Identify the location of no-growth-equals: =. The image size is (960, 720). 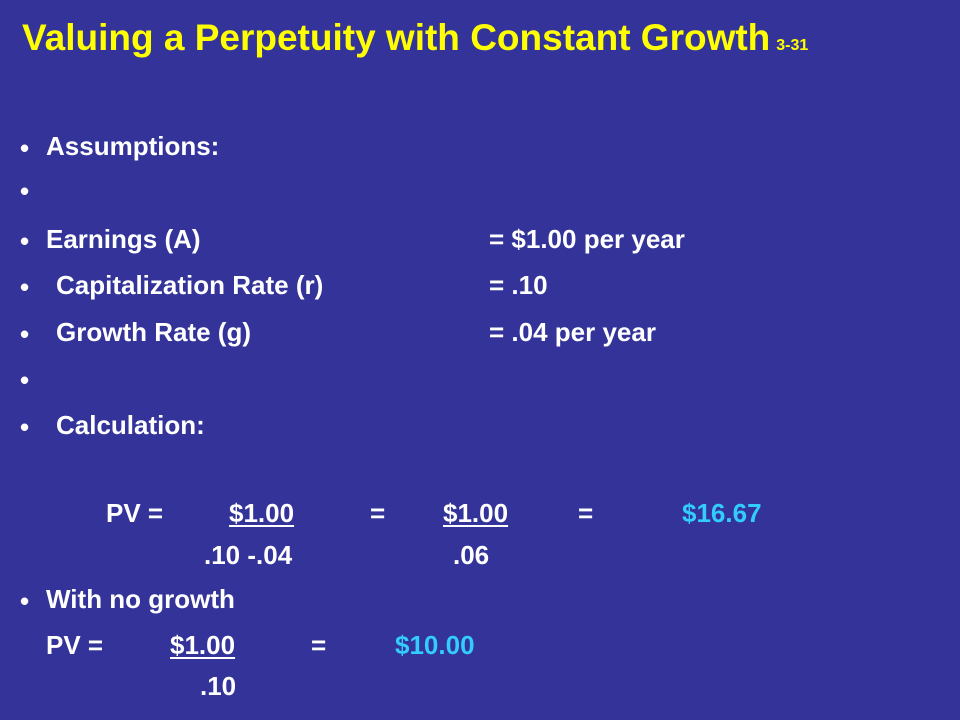
(319, 645).